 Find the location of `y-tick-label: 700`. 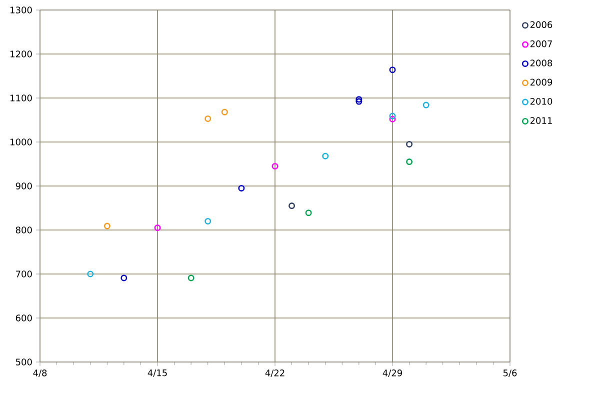

y-tick-label: 700 is located at coordinates (24, 274).